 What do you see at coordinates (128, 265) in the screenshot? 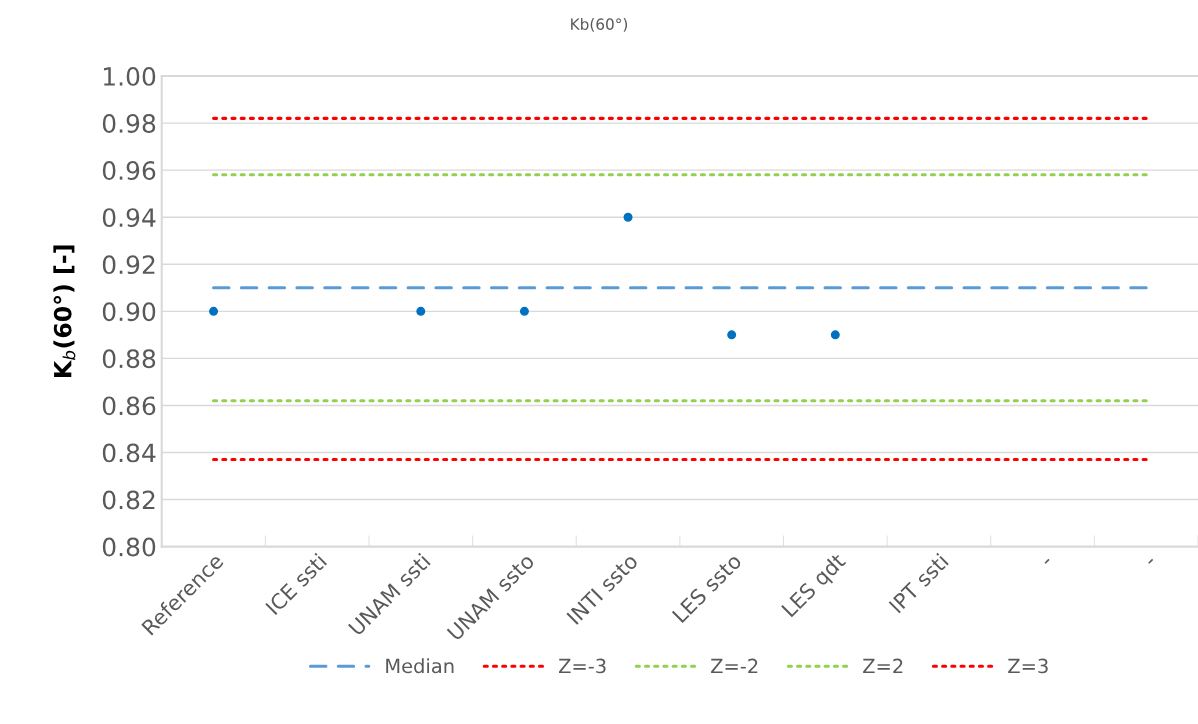
I see `y-tick-label: 0.92` at bounding box center [128, 265].